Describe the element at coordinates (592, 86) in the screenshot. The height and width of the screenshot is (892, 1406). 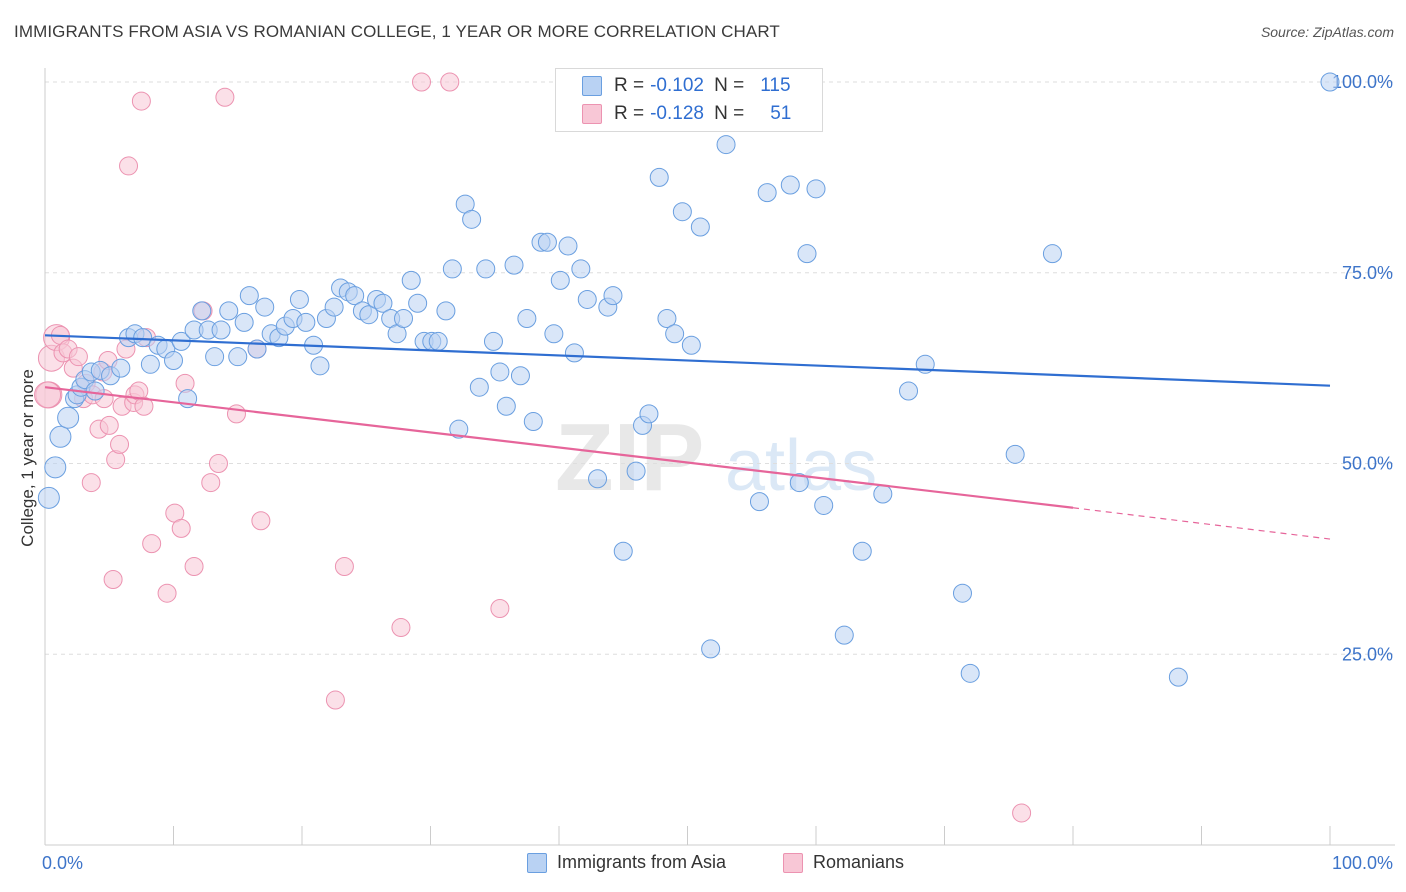
I see `legend-swatch-asia` at that location.